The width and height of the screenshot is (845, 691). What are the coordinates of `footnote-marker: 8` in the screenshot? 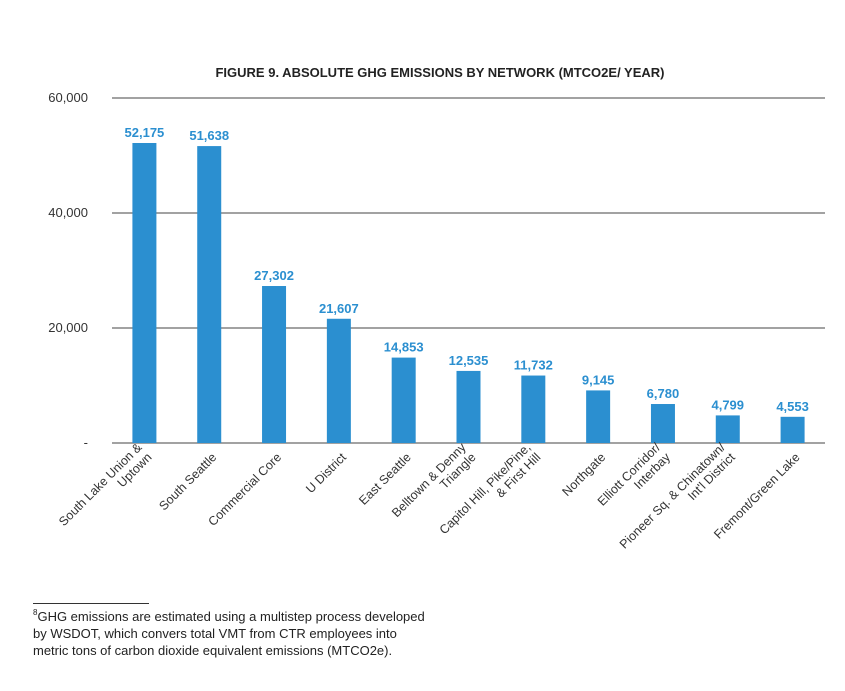 It's located at (35, 612).